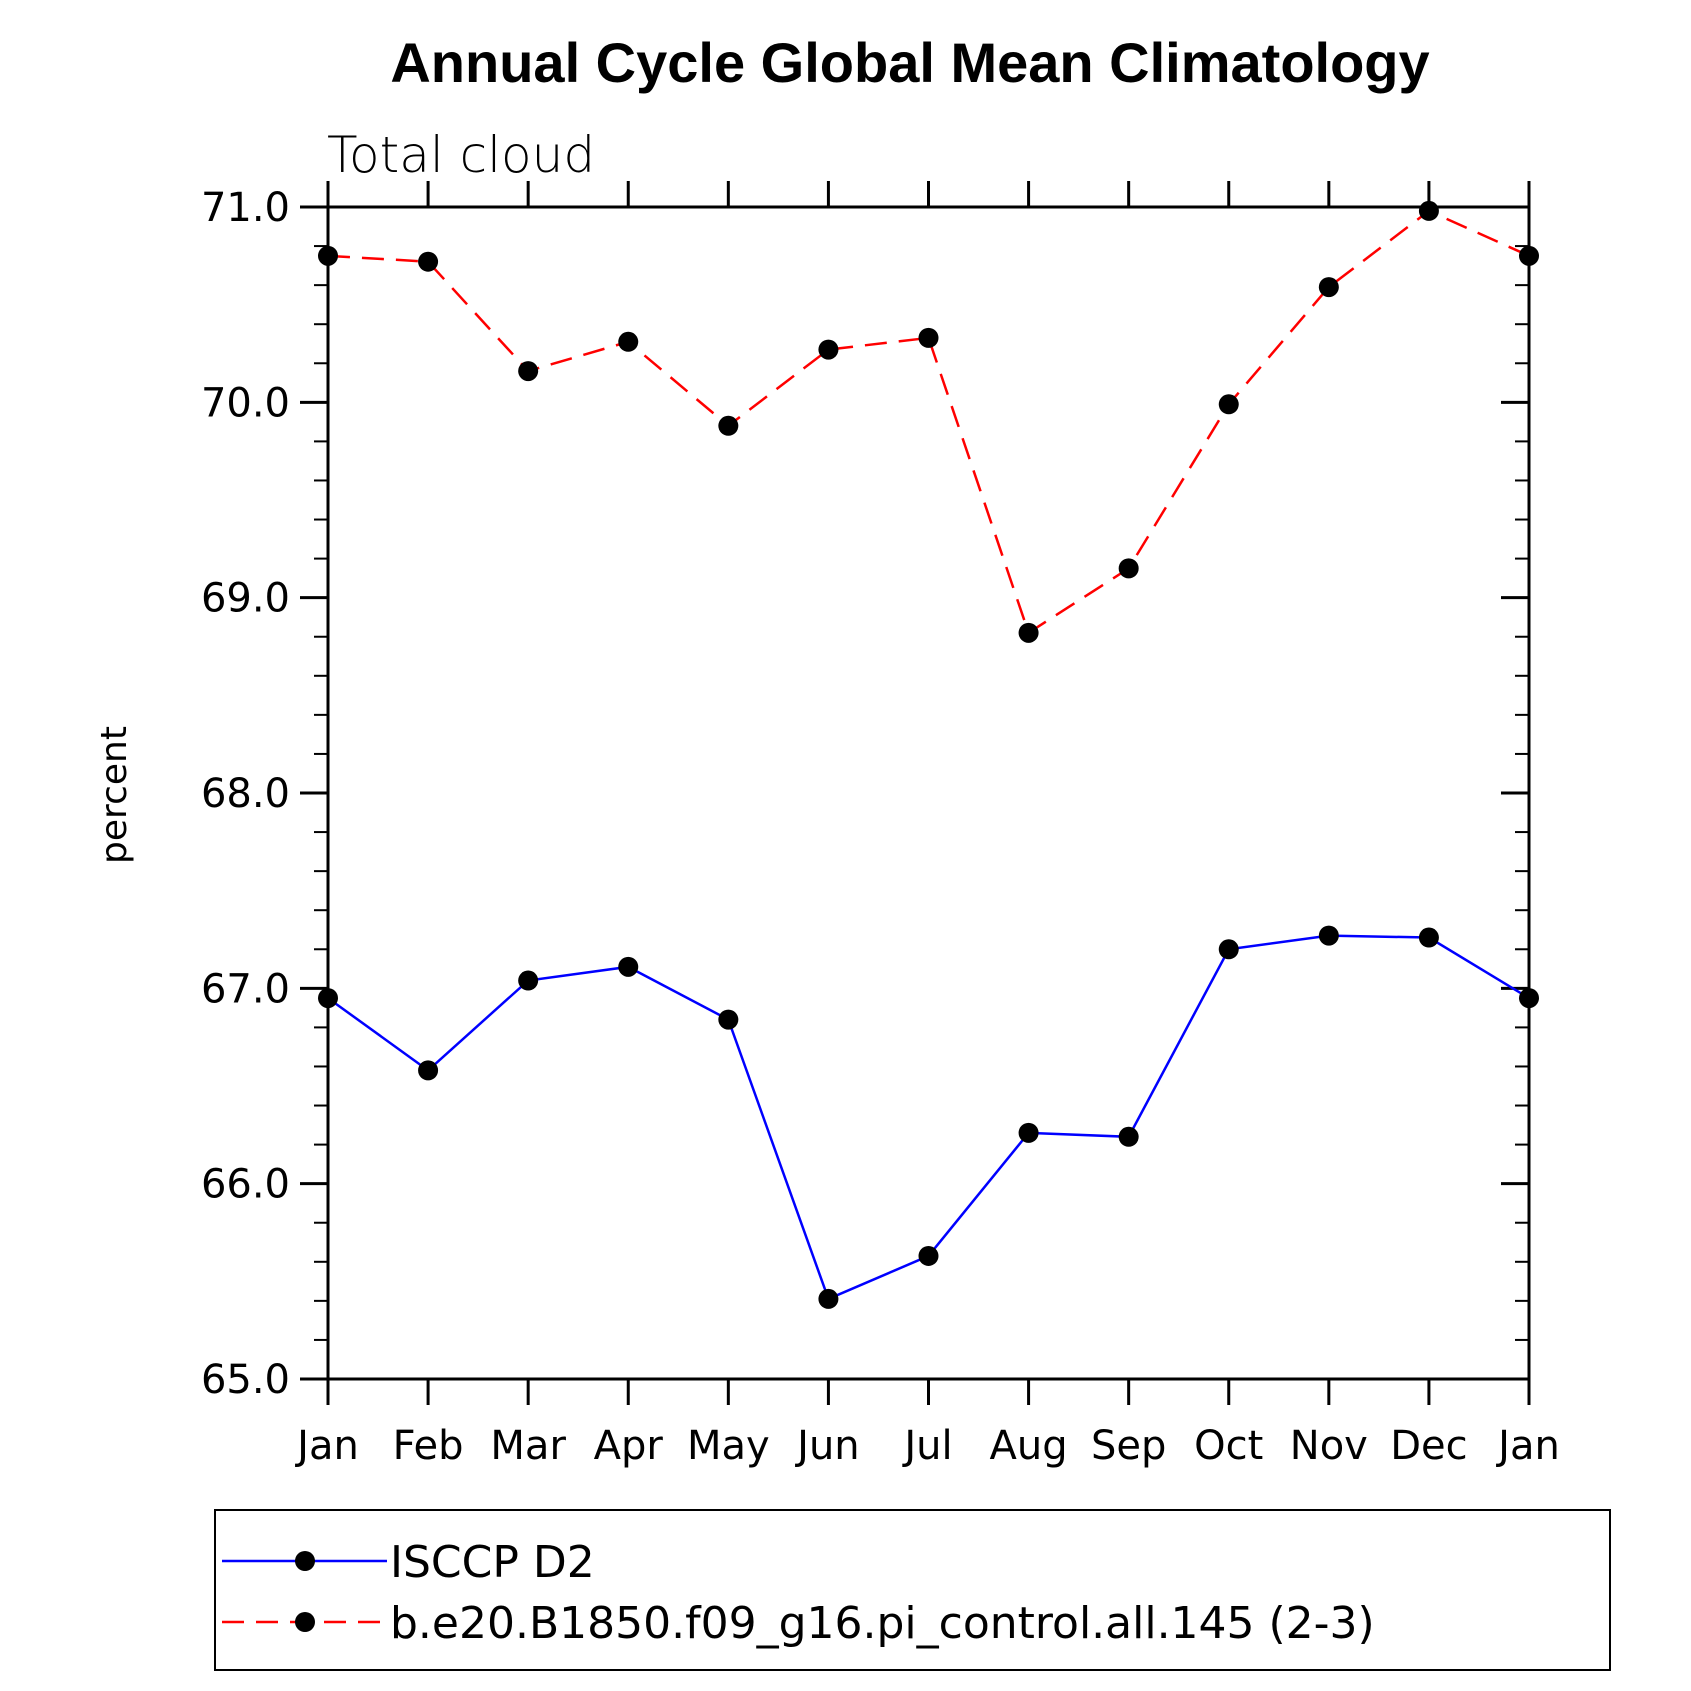  I want to click on x-tick-label: Aug, so click(1029, 1446).